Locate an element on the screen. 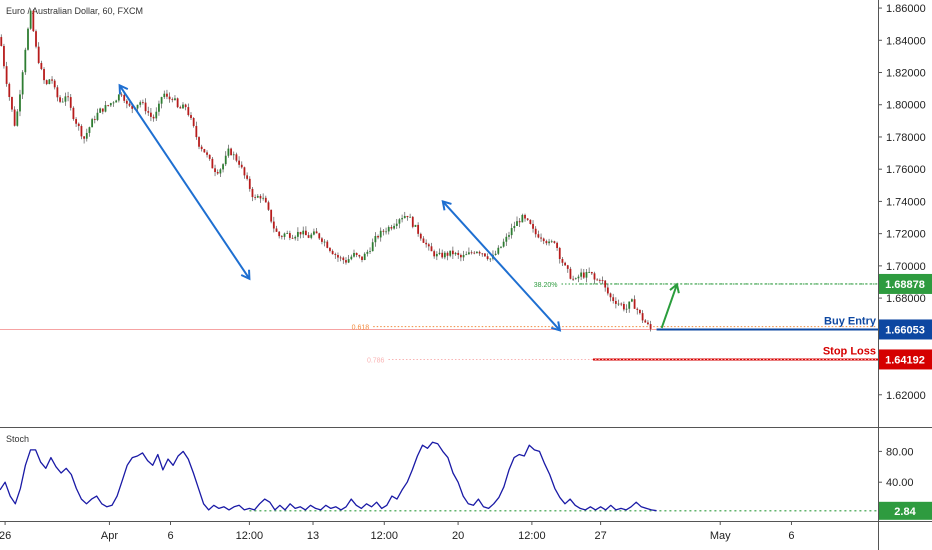 The height and width of the screenshot is (550, 932). stoch-value-text: 2.84 is located at coordinates (905, 512).